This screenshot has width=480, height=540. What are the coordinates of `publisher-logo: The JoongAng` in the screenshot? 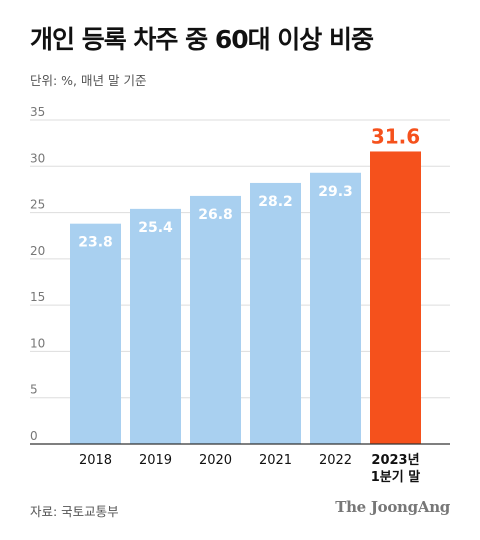 It's located at (392, 507).